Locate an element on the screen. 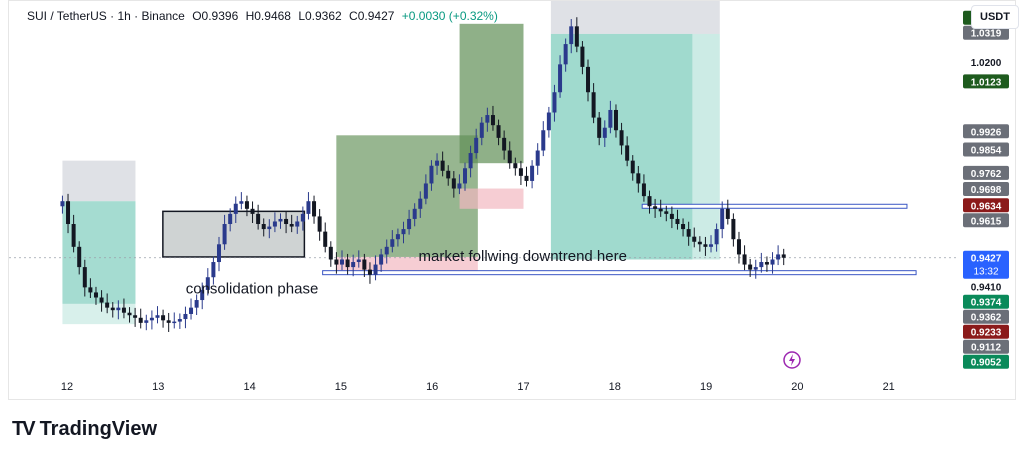 The image size is (1024, 455). countdown-label: 13:32 is located at coordinates (985, 272).